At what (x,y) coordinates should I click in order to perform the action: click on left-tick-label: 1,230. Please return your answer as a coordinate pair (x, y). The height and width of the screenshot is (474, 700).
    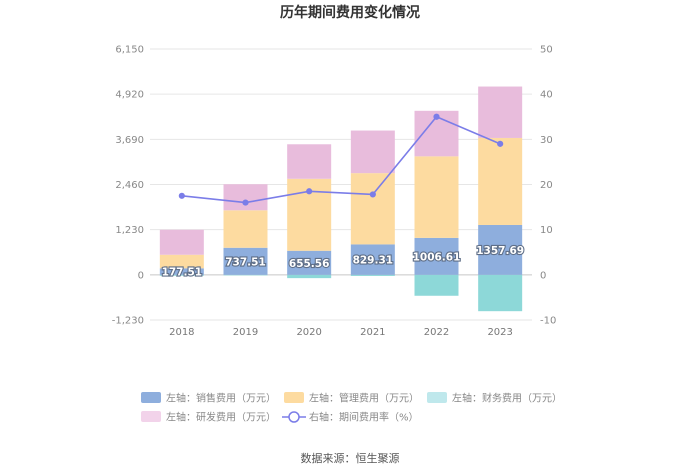
    Looking at the image, I should click on (129, 230).